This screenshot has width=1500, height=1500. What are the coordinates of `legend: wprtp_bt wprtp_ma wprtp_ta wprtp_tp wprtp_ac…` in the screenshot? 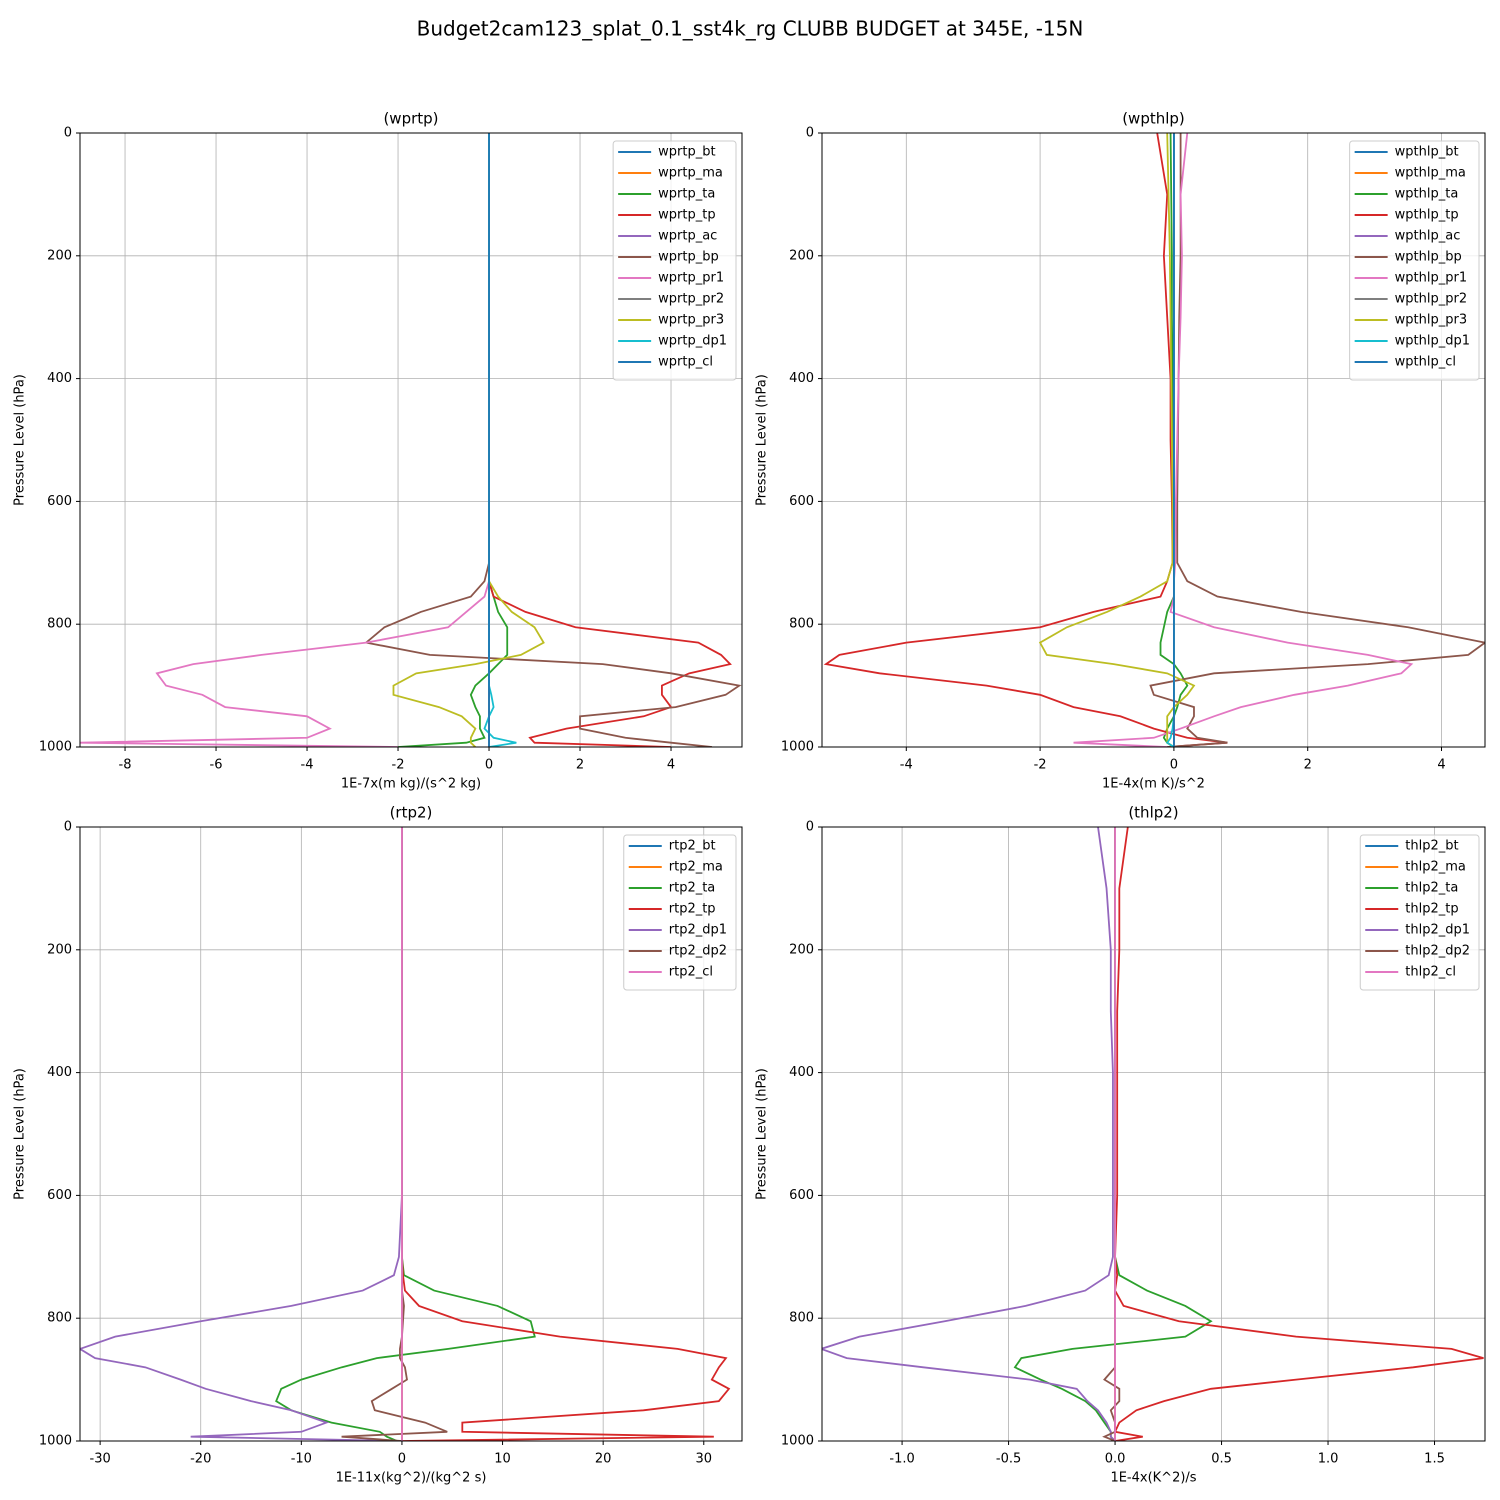 It's located at (674, 260).